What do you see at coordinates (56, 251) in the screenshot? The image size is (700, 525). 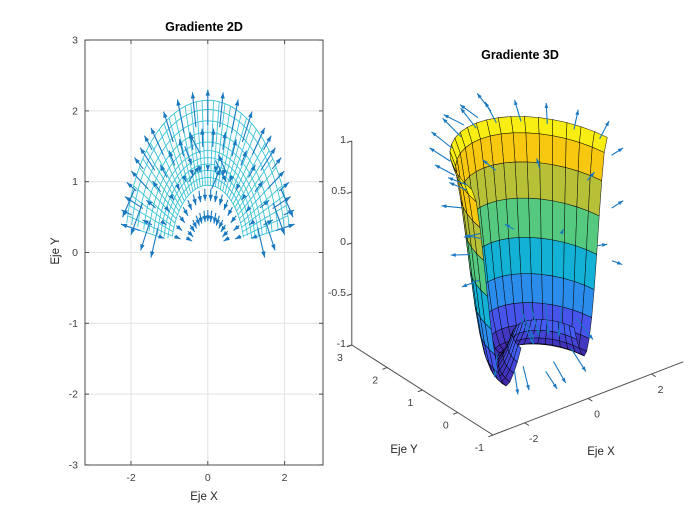 I see `plot2d-ylabel: Eje Y` at bounding box center [56, 251].